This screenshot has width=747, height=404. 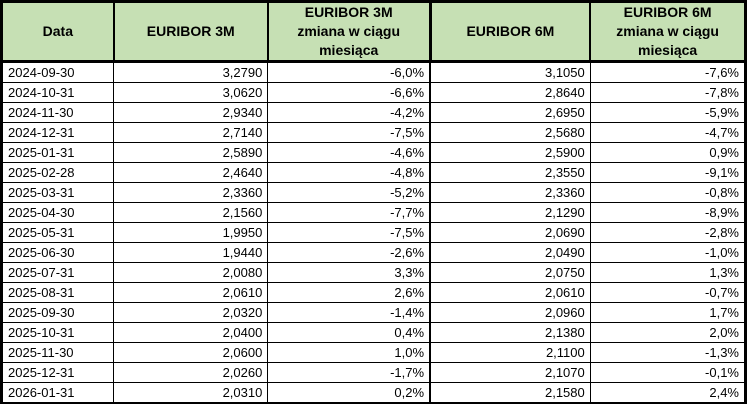 What do you see at coordinates (57, 192) in the screenshot?
I see `date-cell: 2025-03-31` at bounding box center [57, 192].